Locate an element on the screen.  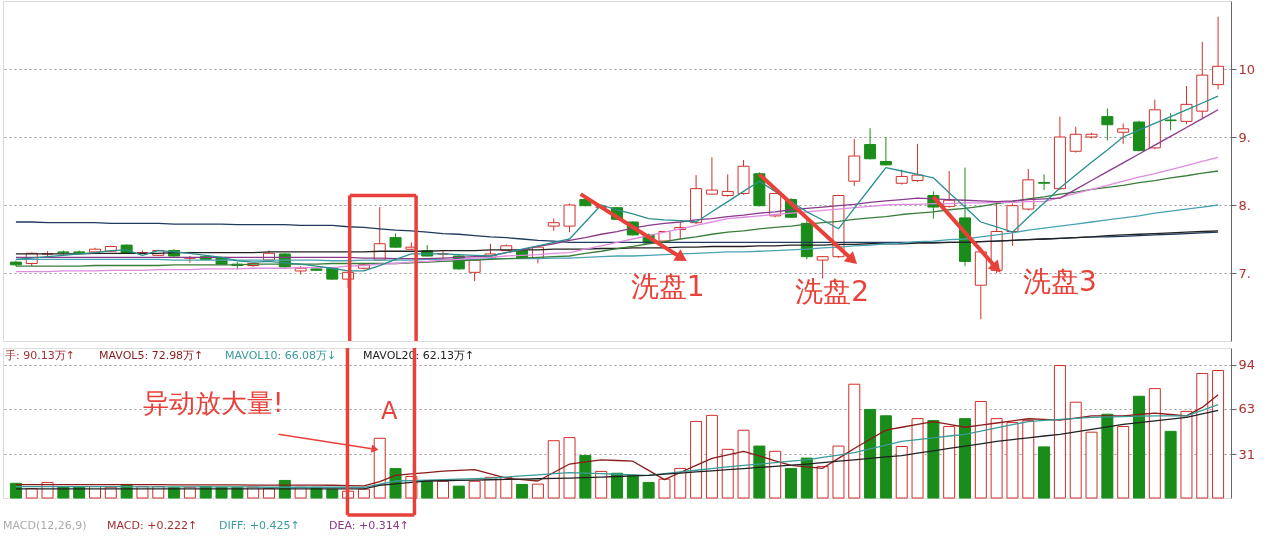
annotation: 洗盘1 is located at coordinates (667, 286).